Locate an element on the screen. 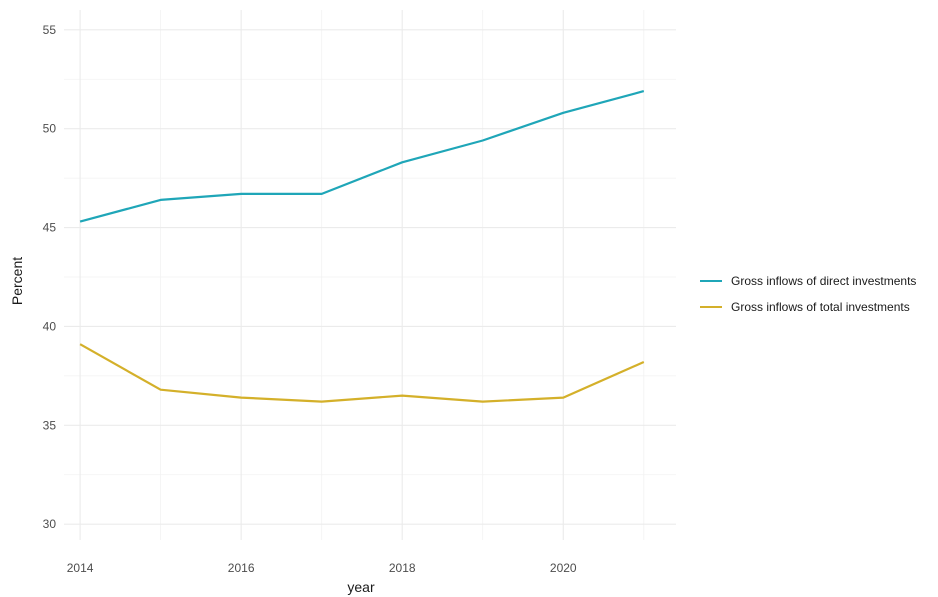 Image resolution: width=938 pixels, height=597 pixels. y-tick-label: 50 is located at coordinates (50, 129).